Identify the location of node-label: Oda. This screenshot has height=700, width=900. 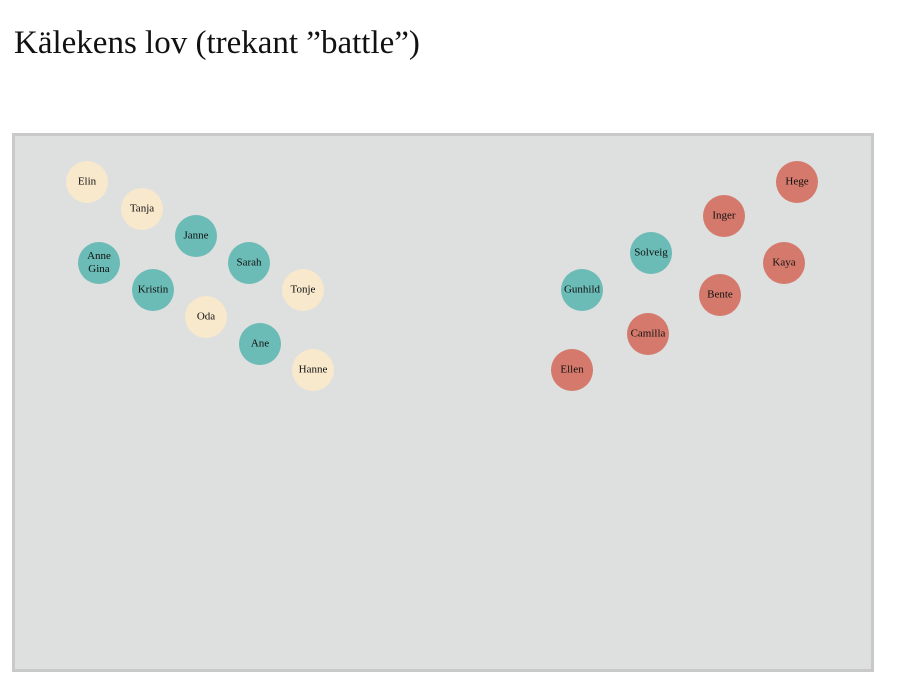
(206, 317).